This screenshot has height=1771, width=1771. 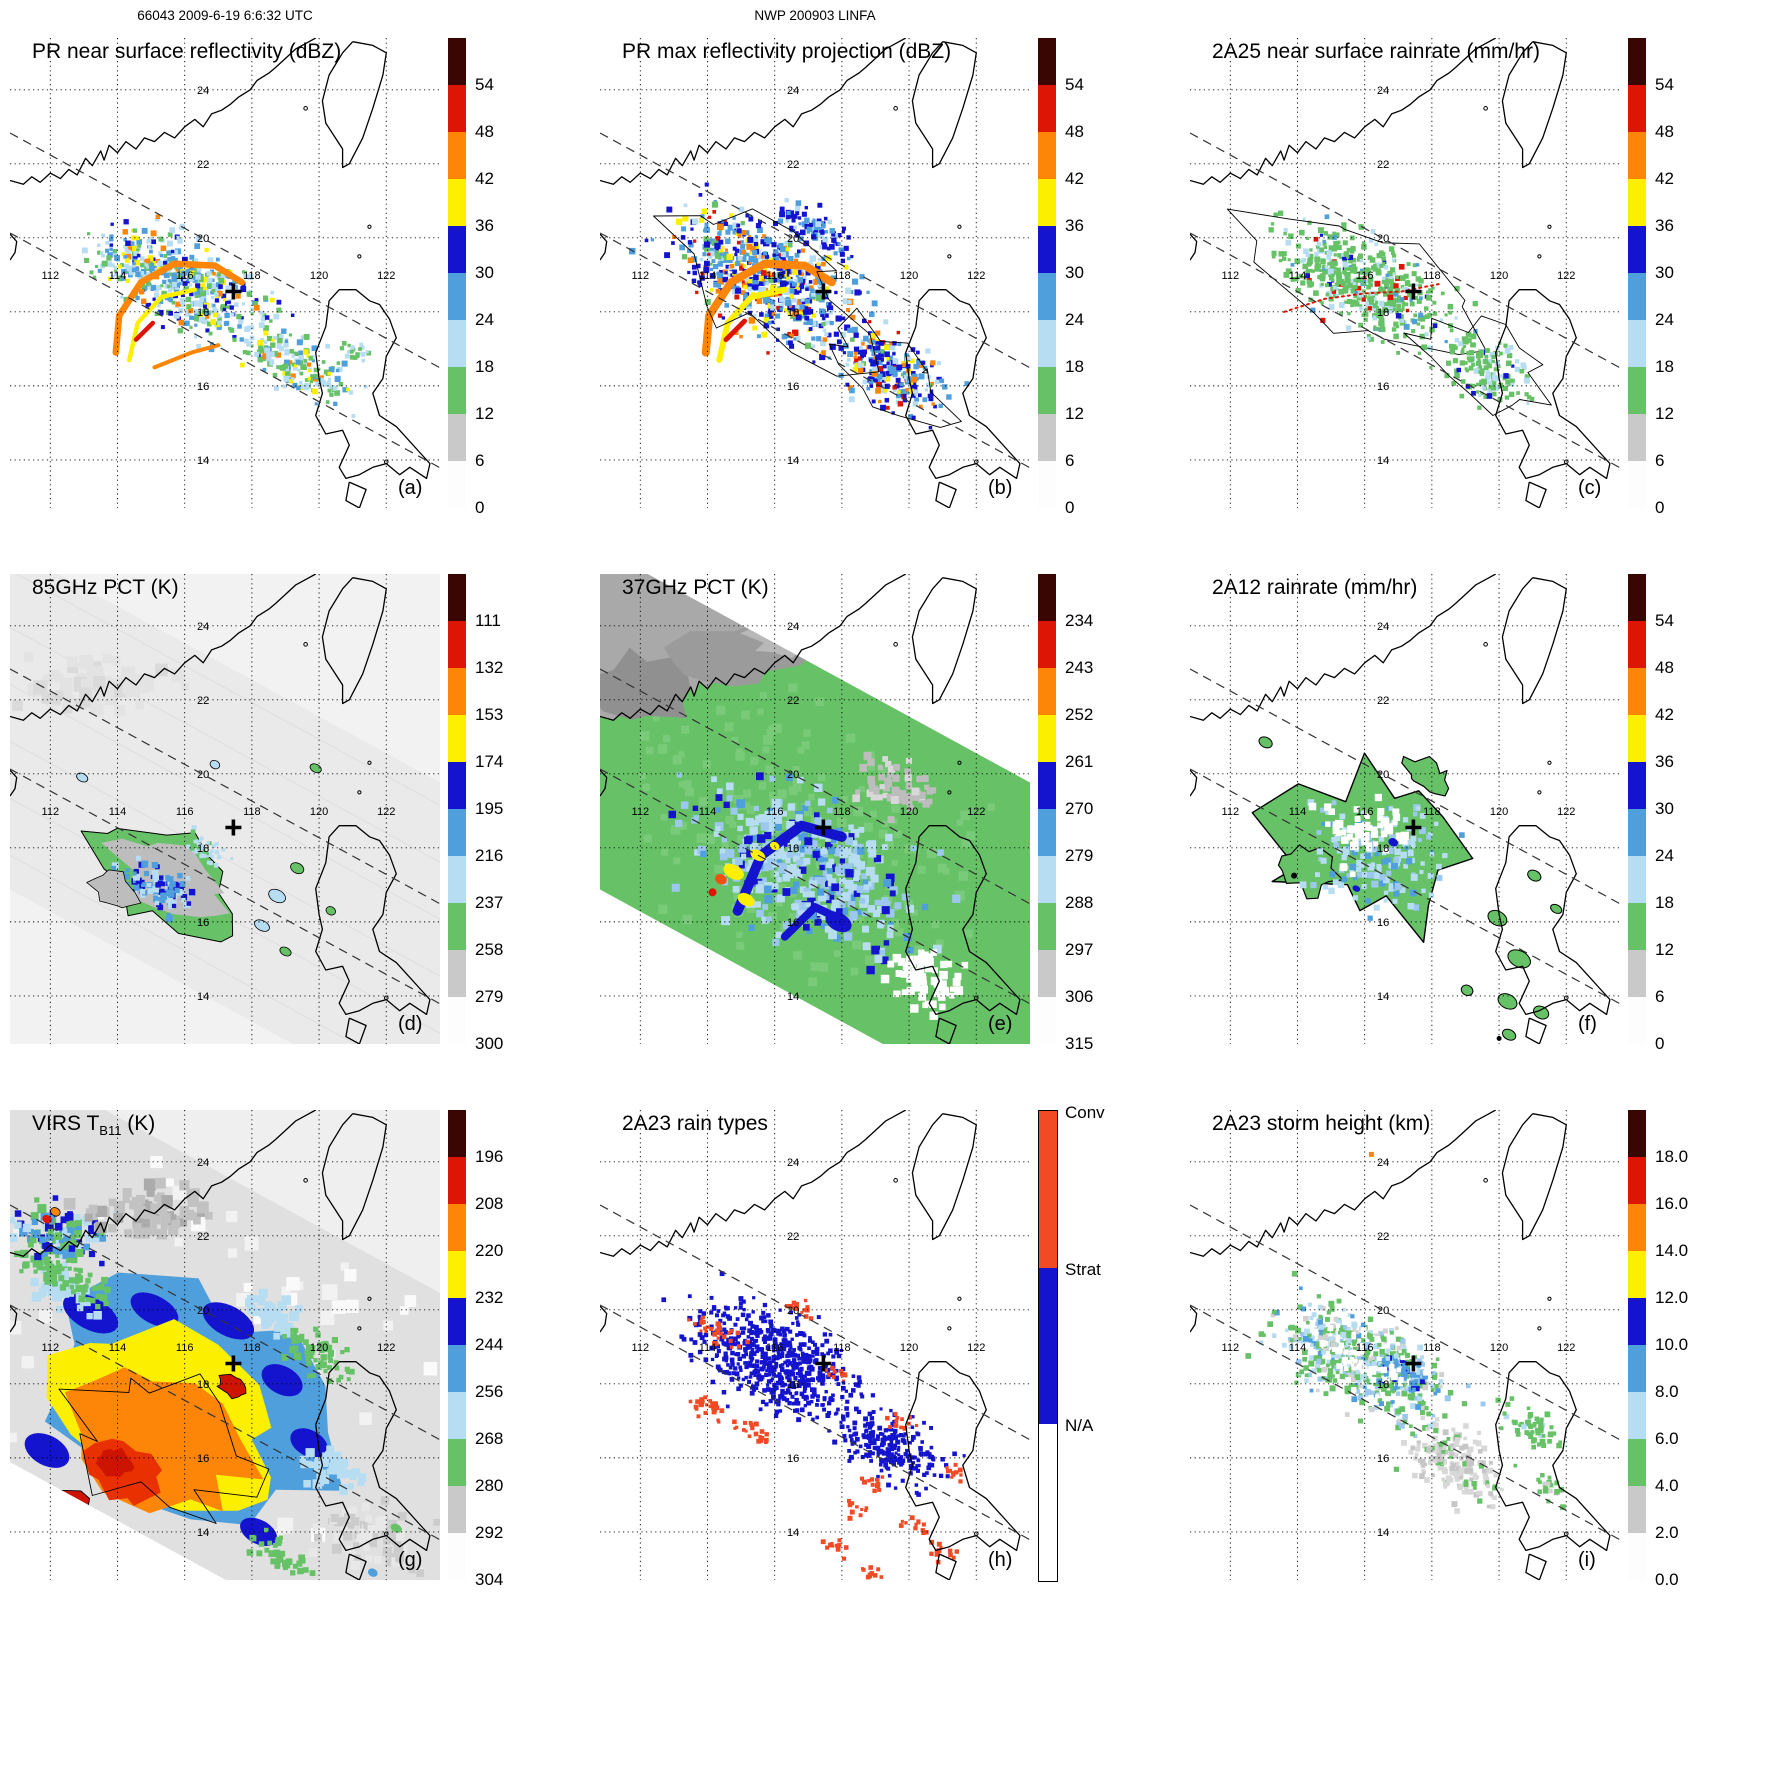 I want to click on colorbar-tick: 195, so click(x=489, y=808).